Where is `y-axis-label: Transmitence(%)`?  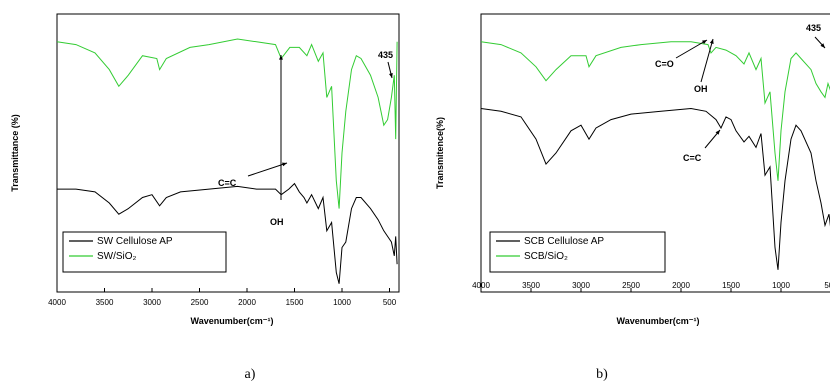 y-axis-label: Transmitence(%) is located at coordinates (440, 153).